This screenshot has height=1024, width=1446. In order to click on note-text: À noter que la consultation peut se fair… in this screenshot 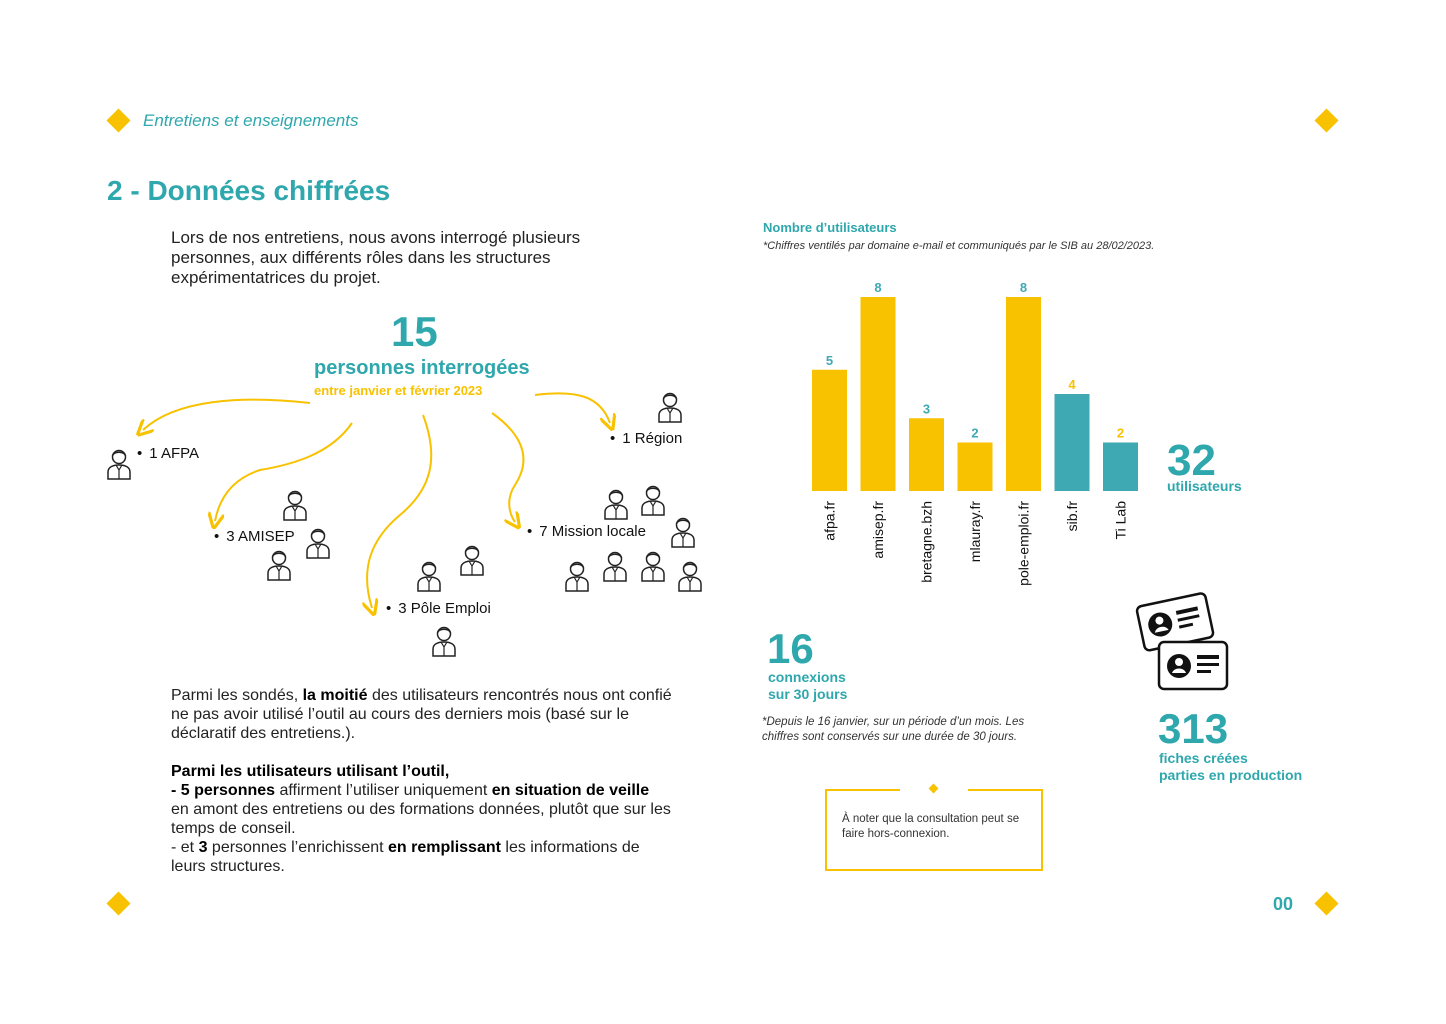, I will do `click(931, 826)`.